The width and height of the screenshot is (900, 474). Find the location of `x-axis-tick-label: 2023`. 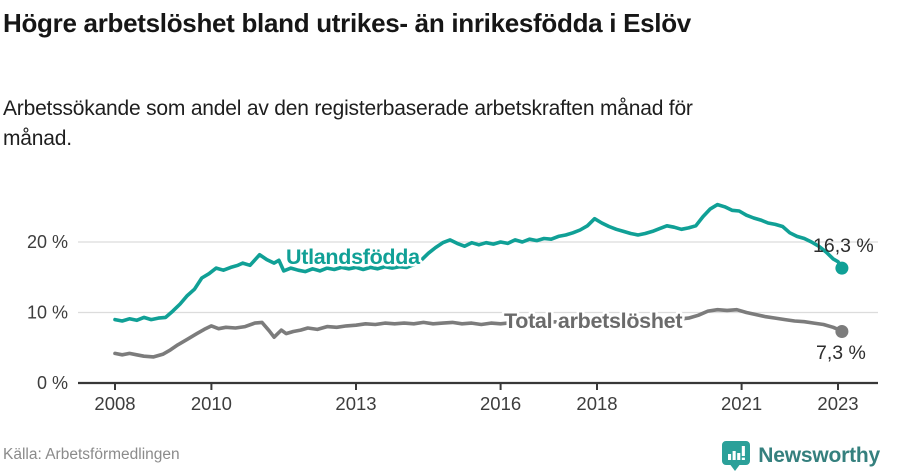

x-axis-tick-label: 2023 is located at coordinates (837, 403).